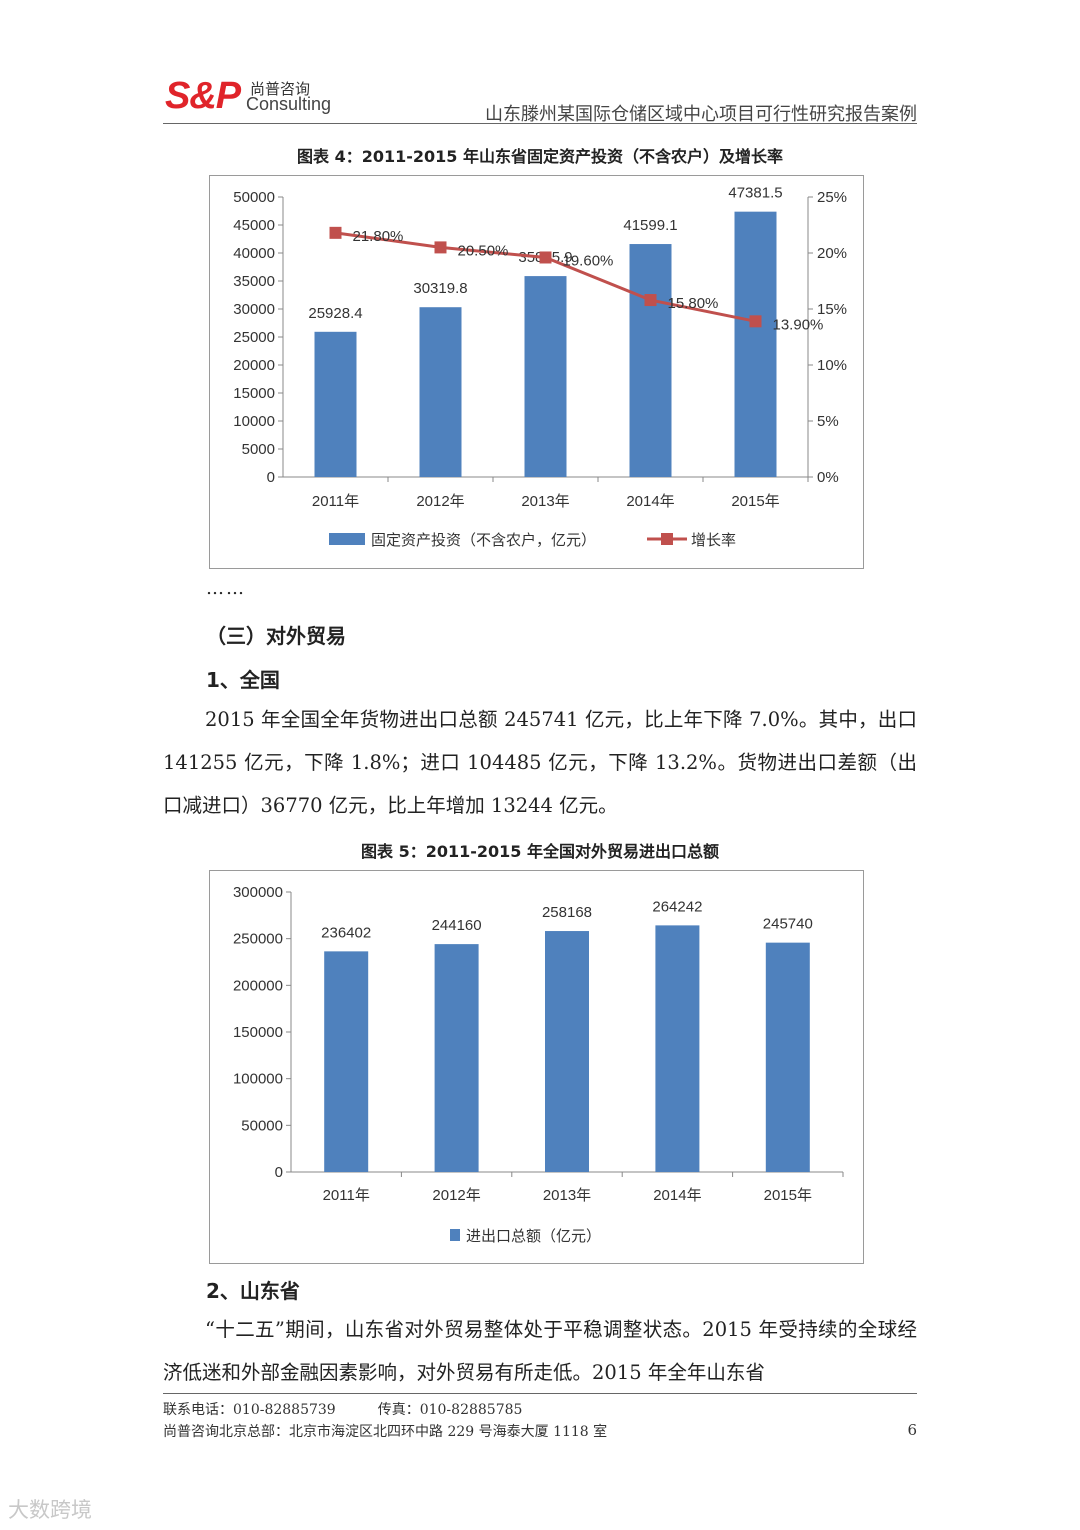 The height and width of the screenshot is (1530, 1080). Describe the element at coordinates (258, 892) in the screenshot. I see `y-tick-label: 300000` at that location.